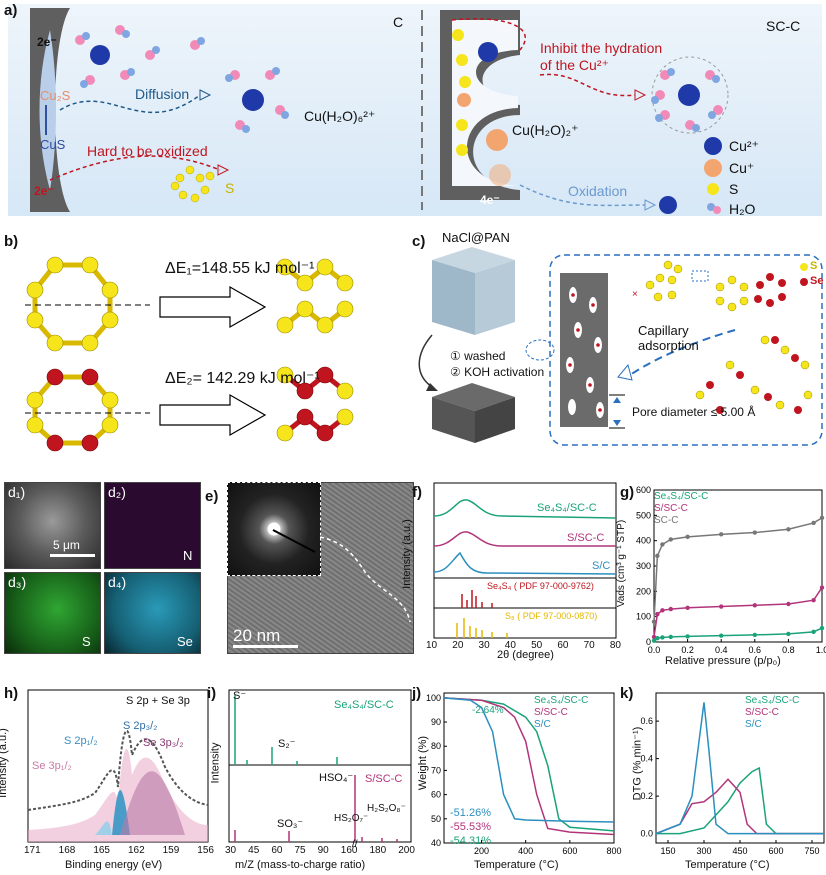 This screenshot has width=826, height=875. Describe the element at coordinates (436, 843) in the screenshot. I see `y-tick-label: 40` at that location.